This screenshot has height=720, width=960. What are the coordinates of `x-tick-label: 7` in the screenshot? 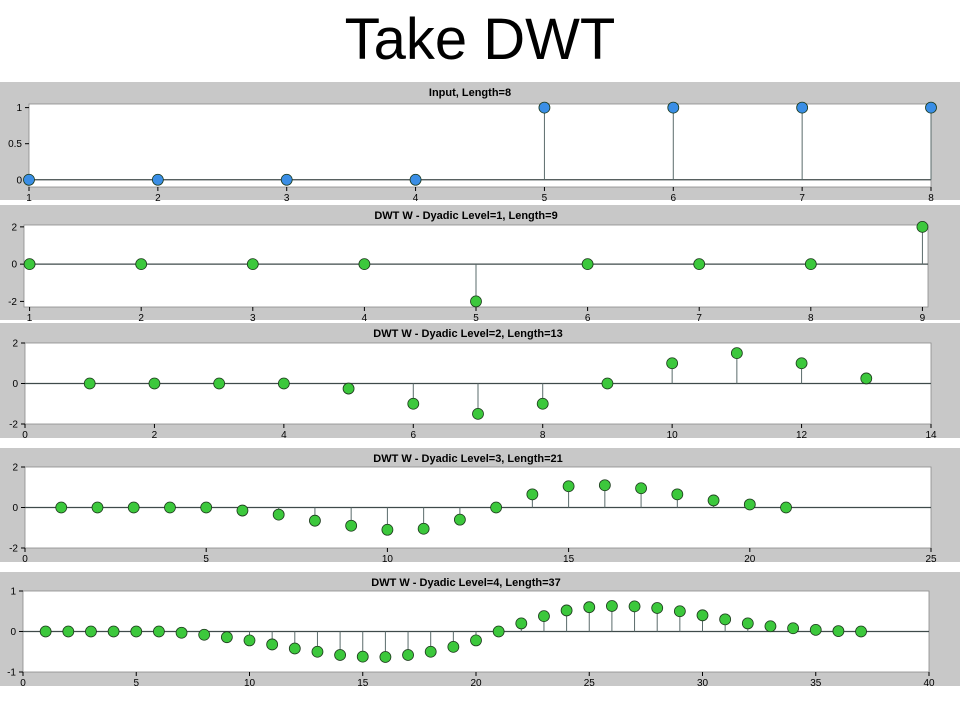 It's located at (802, 198).